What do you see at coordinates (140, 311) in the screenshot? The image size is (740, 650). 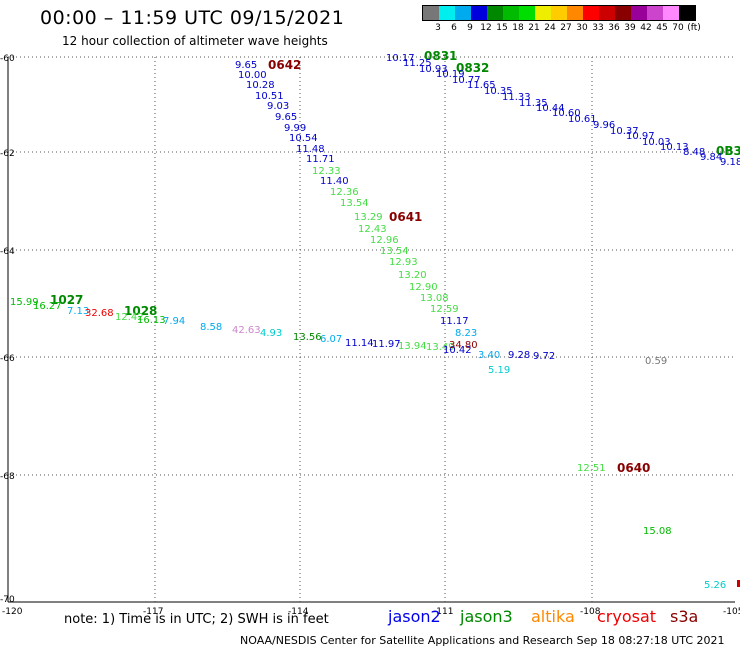 I see `pass-label: 1028` at bounding box center [140, 311].